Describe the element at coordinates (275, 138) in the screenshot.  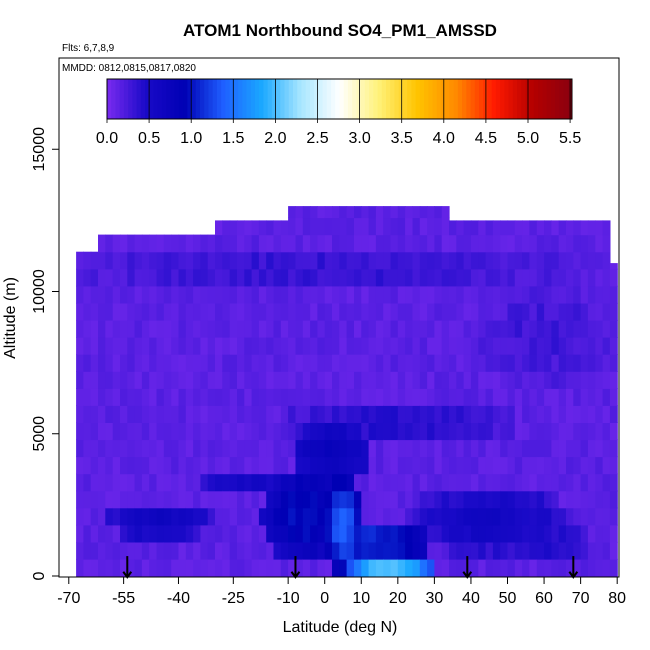
I see `colorbar-tick-label: 2.0` at that location.